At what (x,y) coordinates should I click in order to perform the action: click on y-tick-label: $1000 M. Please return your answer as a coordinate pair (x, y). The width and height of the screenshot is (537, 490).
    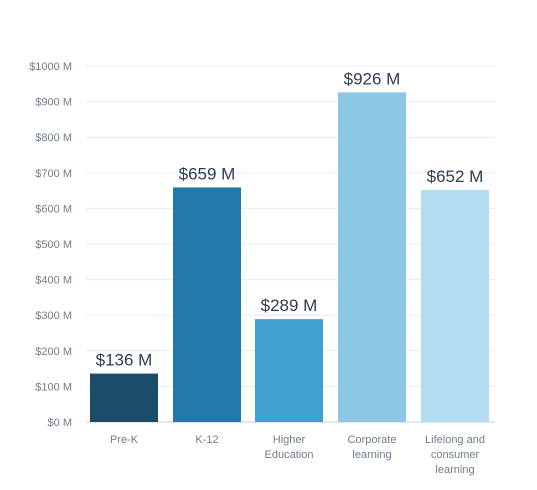
    Looking at the image, I should click on (50, 67).